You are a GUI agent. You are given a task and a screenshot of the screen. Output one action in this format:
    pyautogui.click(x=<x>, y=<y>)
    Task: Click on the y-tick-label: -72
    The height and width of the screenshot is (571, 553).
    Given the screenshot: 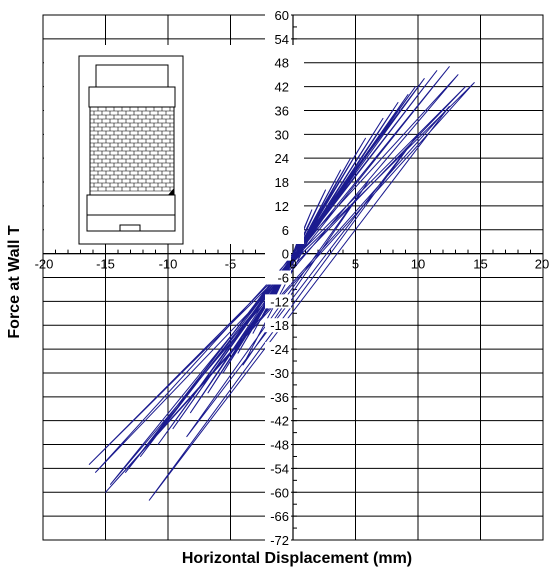 What is the action you would take?
    pyautogui.click(x=279, y=540)
    